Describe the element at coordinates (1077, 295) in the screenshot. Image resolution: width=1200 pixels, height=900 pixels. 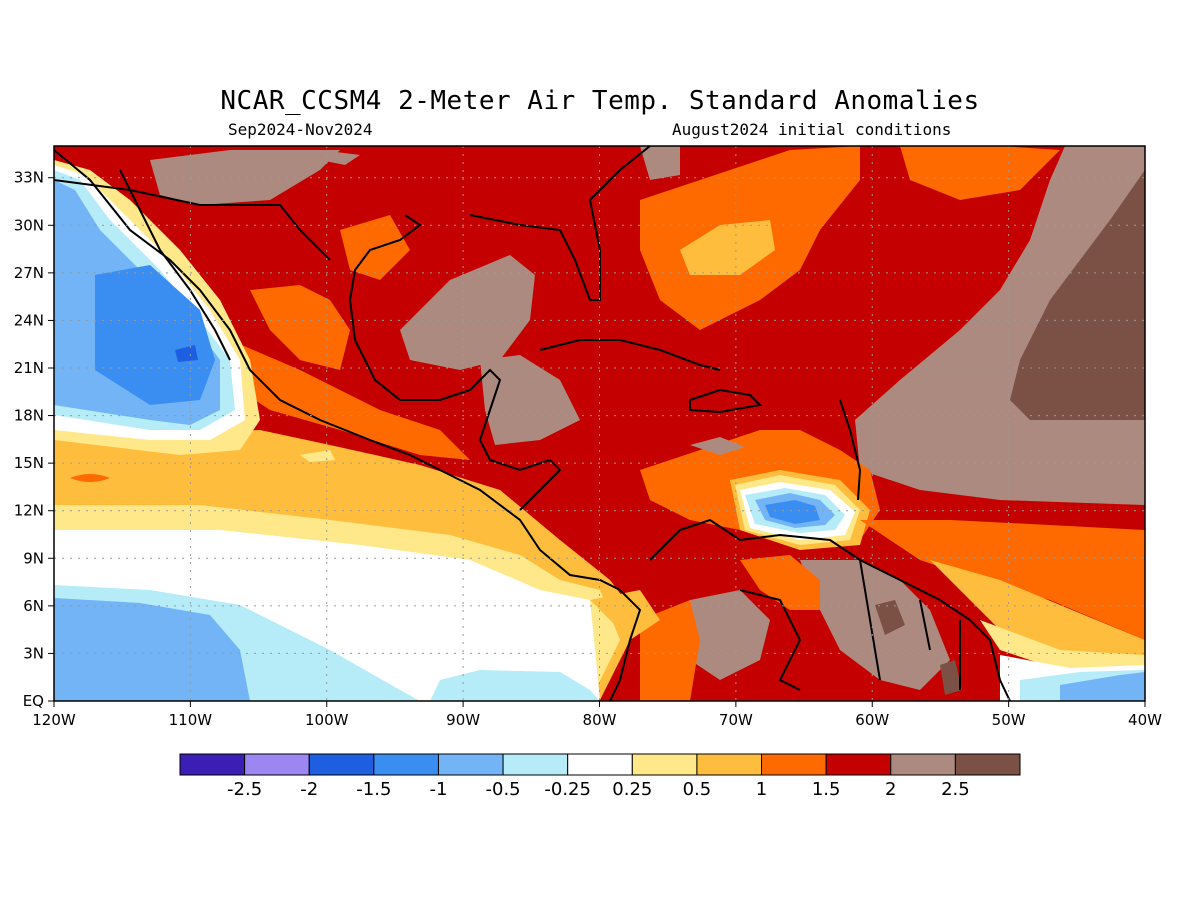
I see `atlantic-dark-brown` at that location.